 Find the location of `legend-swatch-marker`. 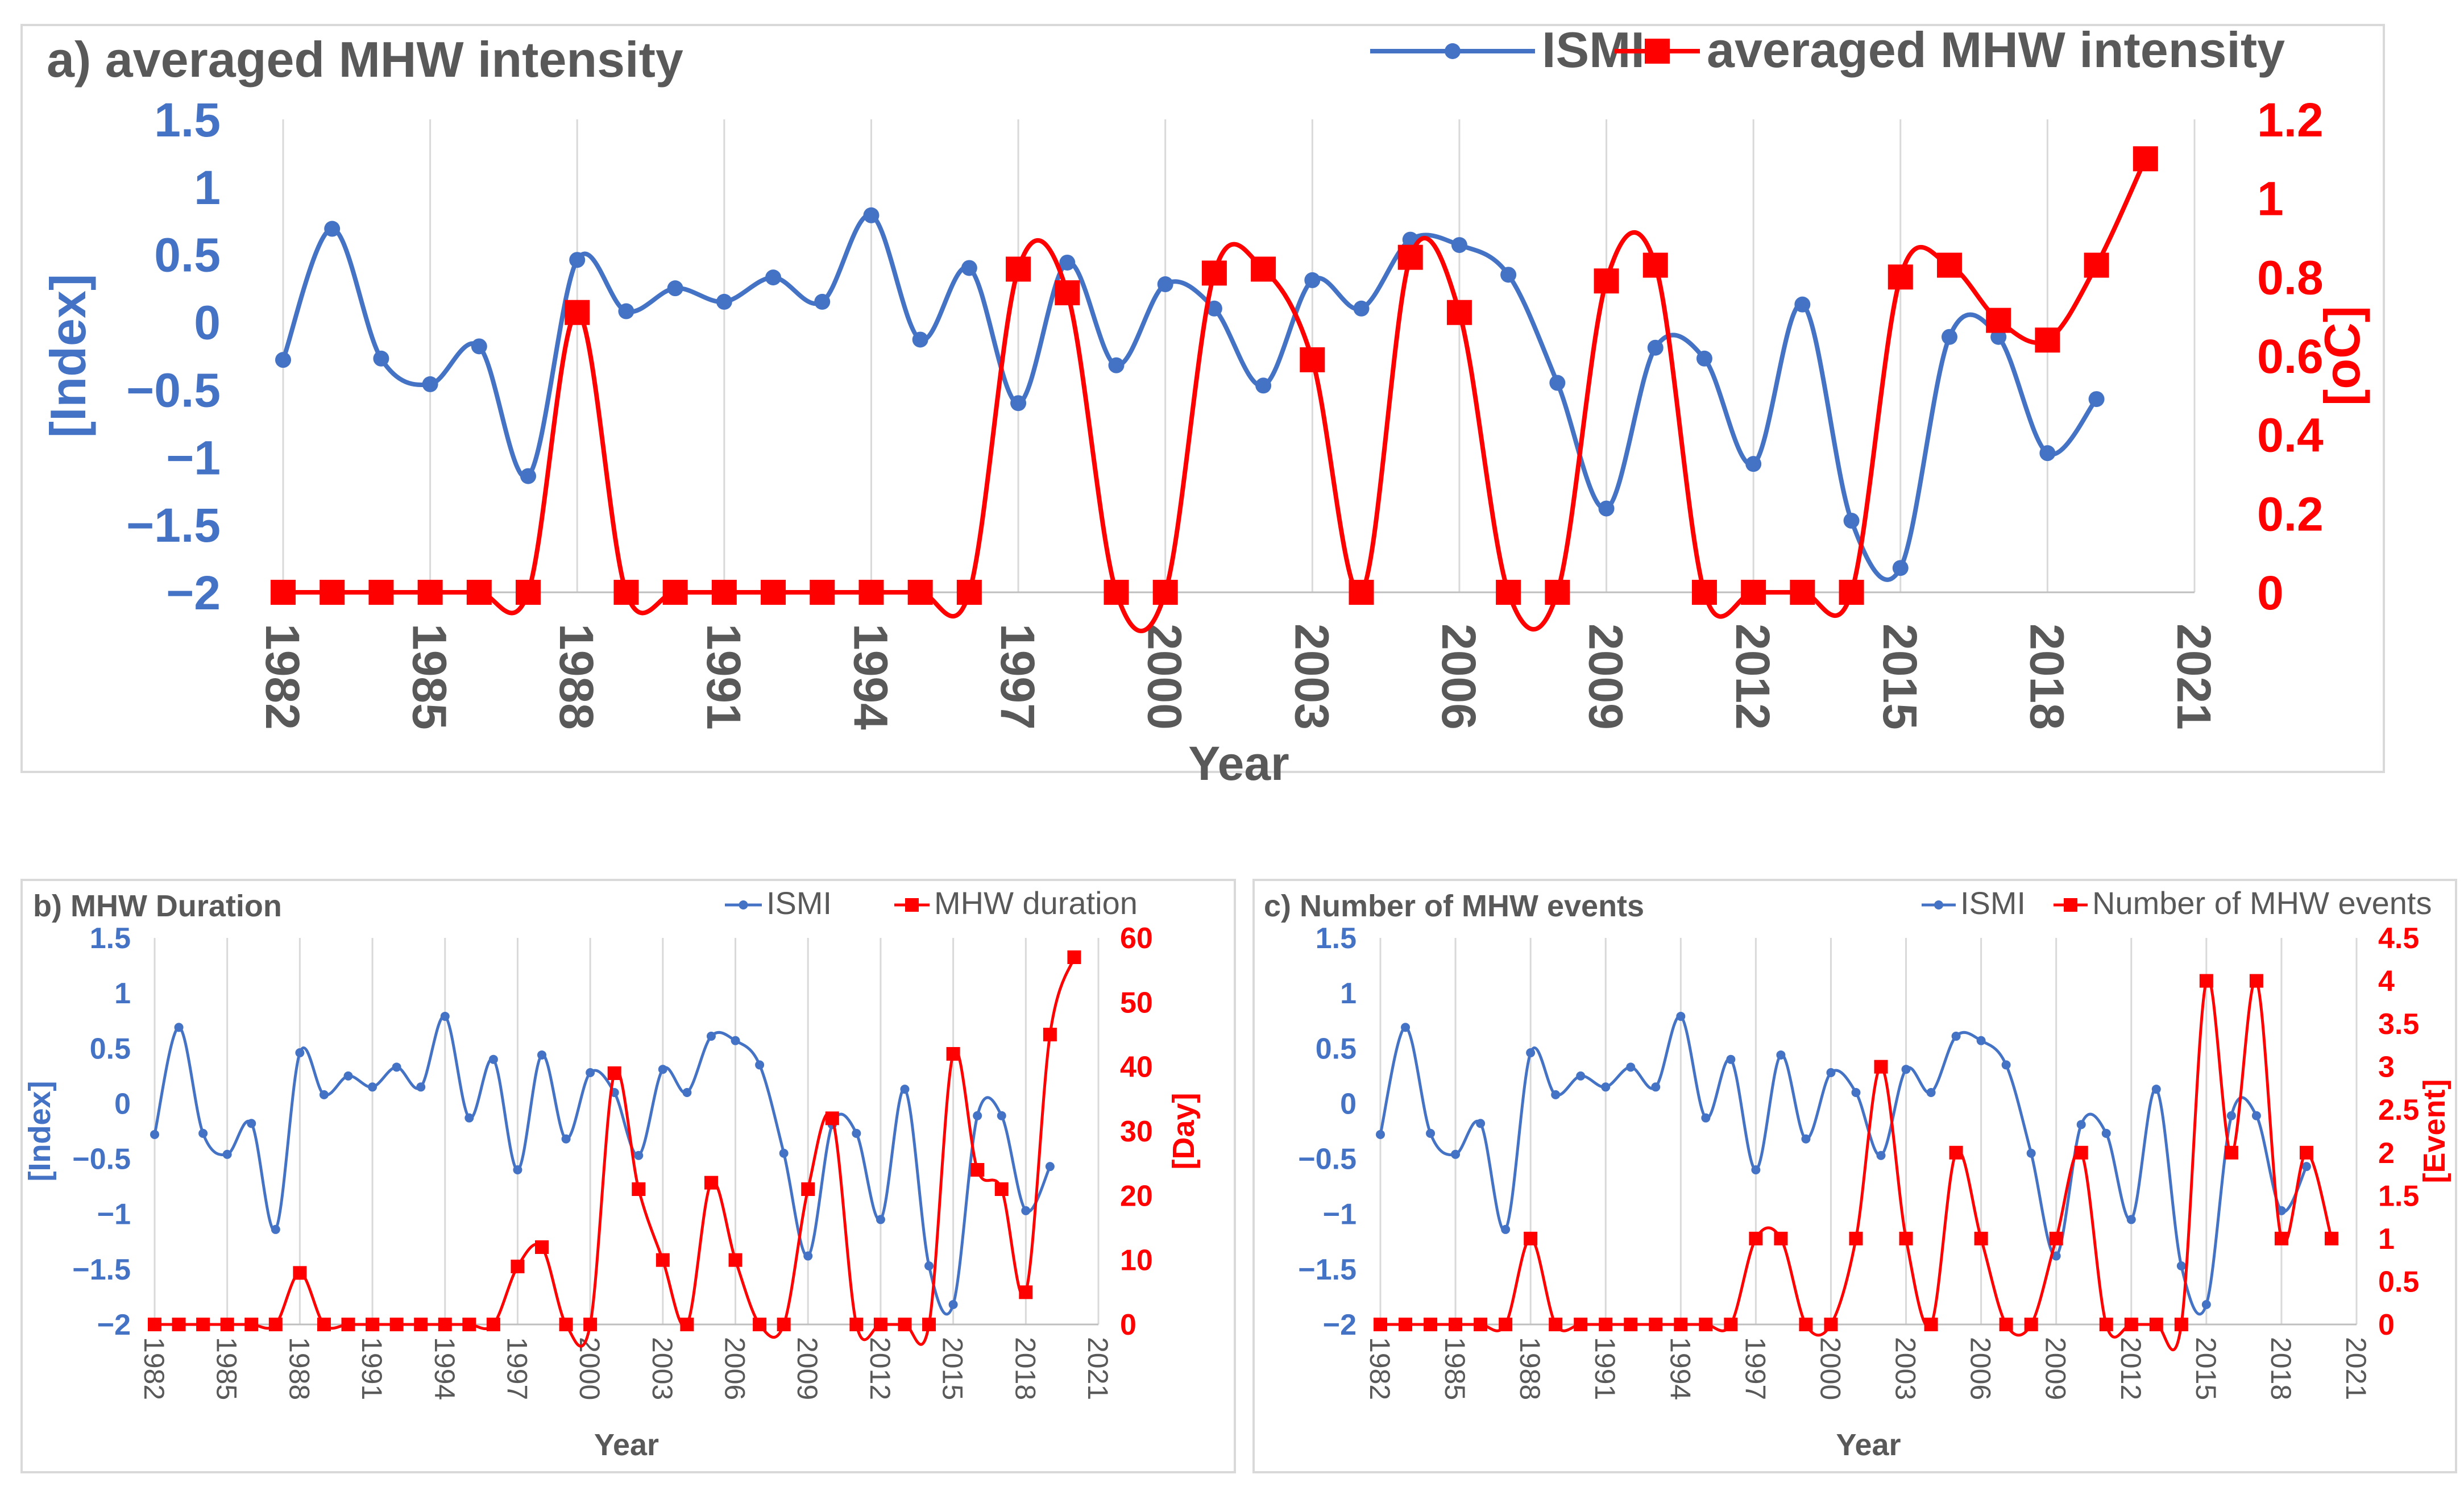

legend-swatch-marker is located at coordinates (744, 905).